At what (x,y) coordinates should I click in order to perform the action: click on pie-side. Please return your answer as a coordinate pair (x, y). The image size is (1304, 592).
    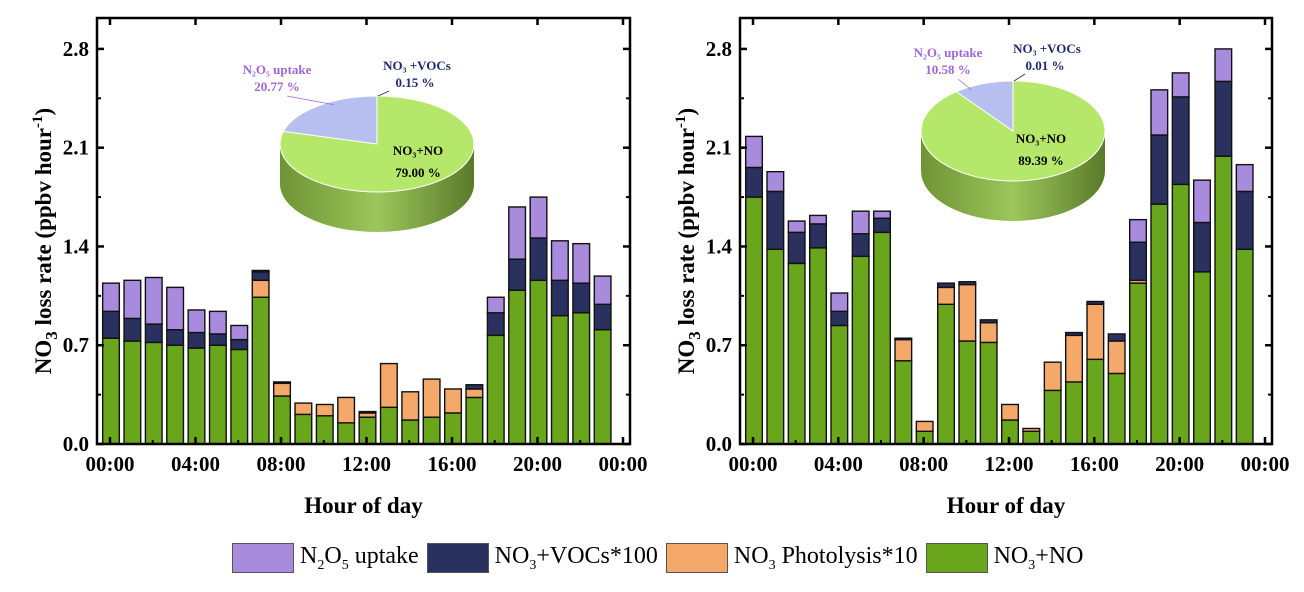
    Looking at the image, I should click on (1013, 176).